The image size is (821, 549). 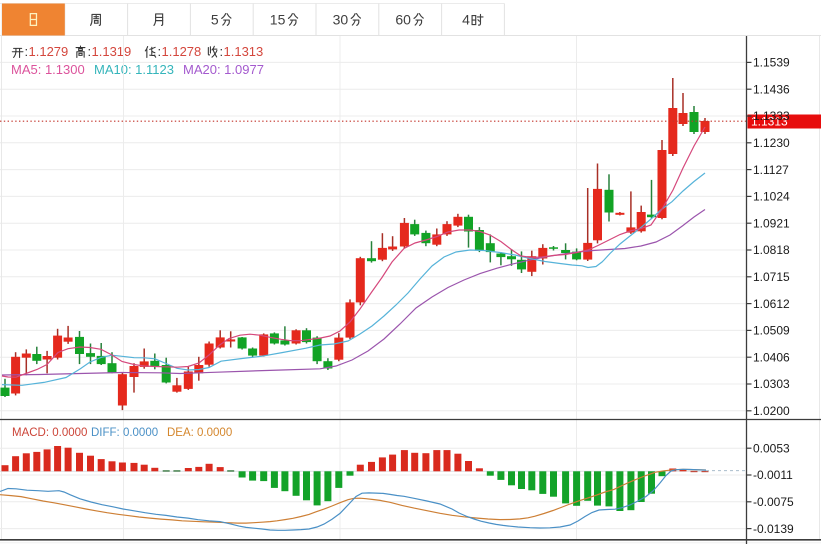 What do you see at coordinates (771, 357) in the screenshot?
I see `svg-text: 1.0406` at bounding box center [771, 357].